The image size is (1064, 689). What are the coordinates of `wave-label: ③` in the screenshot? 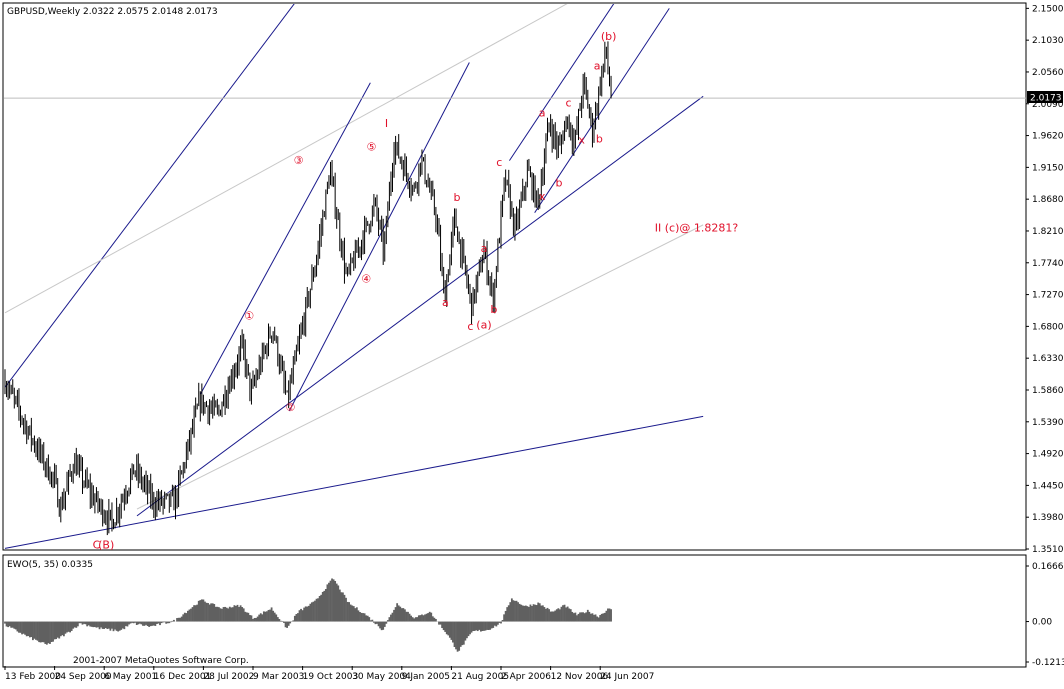 It's located at (299, 160).